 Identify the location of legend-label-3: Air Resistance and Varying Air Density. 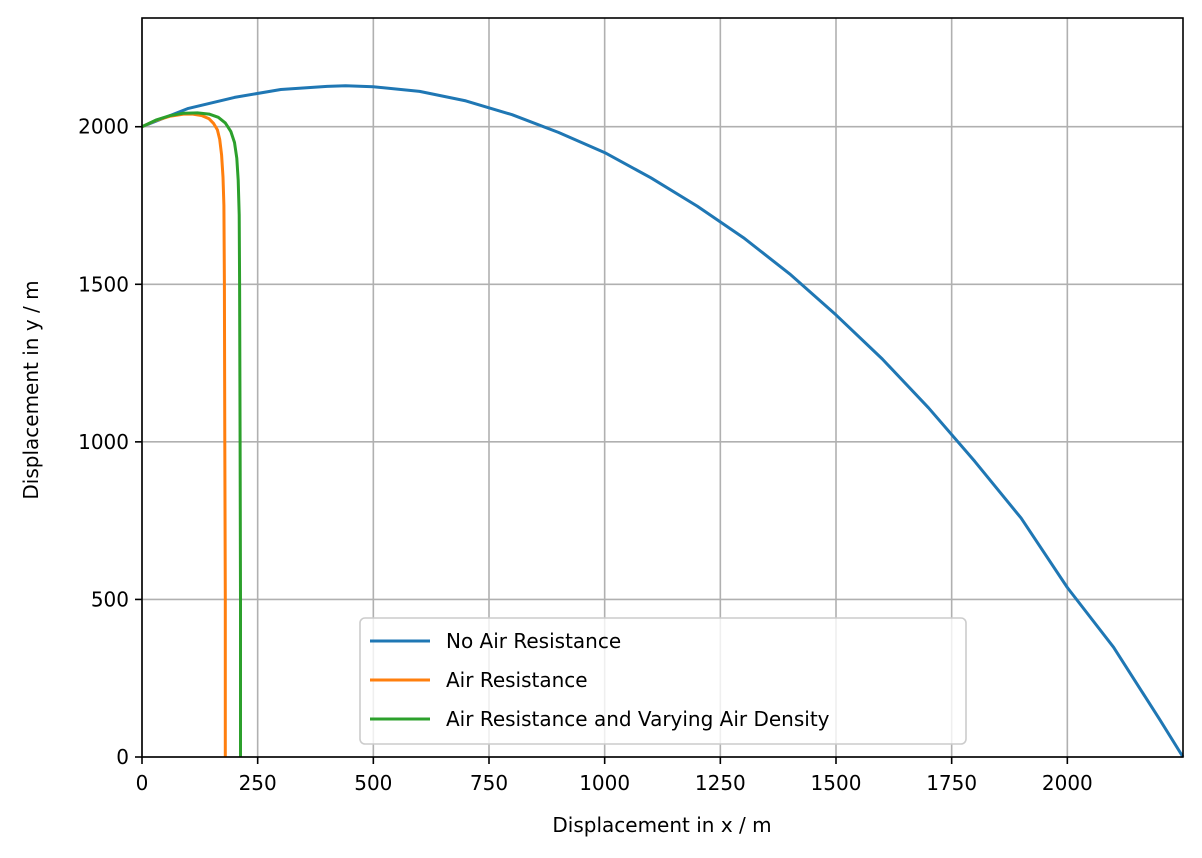
(638, 719).